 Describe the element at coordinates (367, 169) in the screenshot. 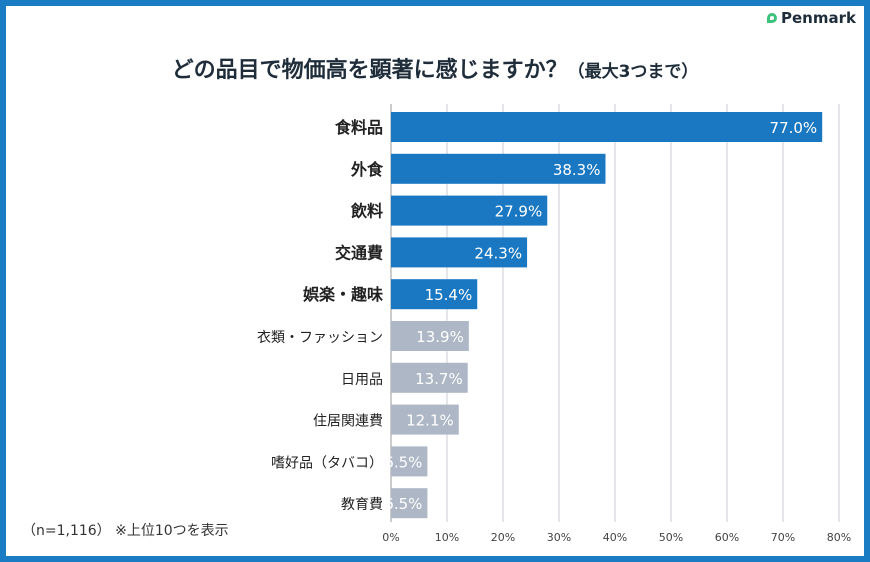

I see `category-label: 外食` at that location.